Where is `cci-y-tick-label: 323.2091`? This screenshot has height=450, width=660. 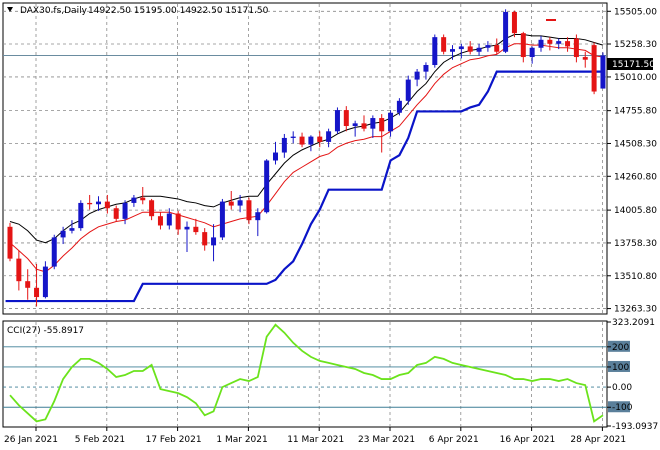
cci-y-tick-label: 323.2091 is located at coordinates (633, 323).